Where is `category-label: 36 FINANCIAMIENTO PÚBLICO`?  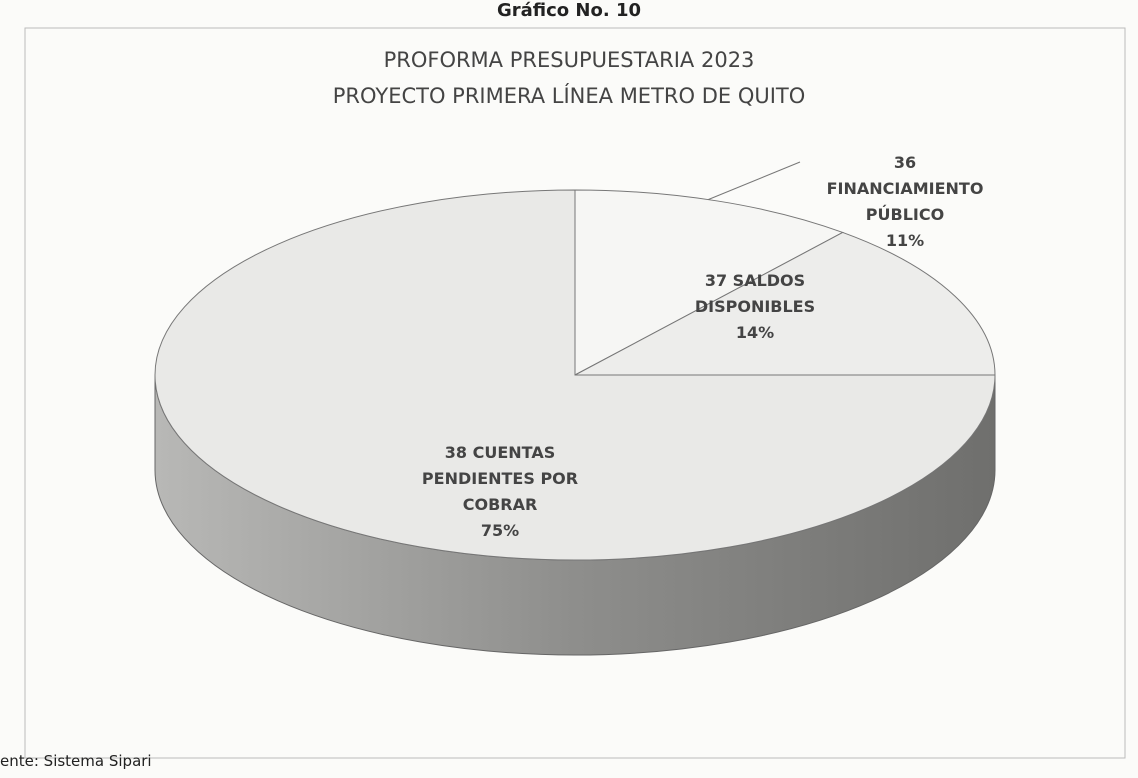 category-label: 36 FINANCIAMIENTO PÚBLICO is located at coordinates (905, 188).